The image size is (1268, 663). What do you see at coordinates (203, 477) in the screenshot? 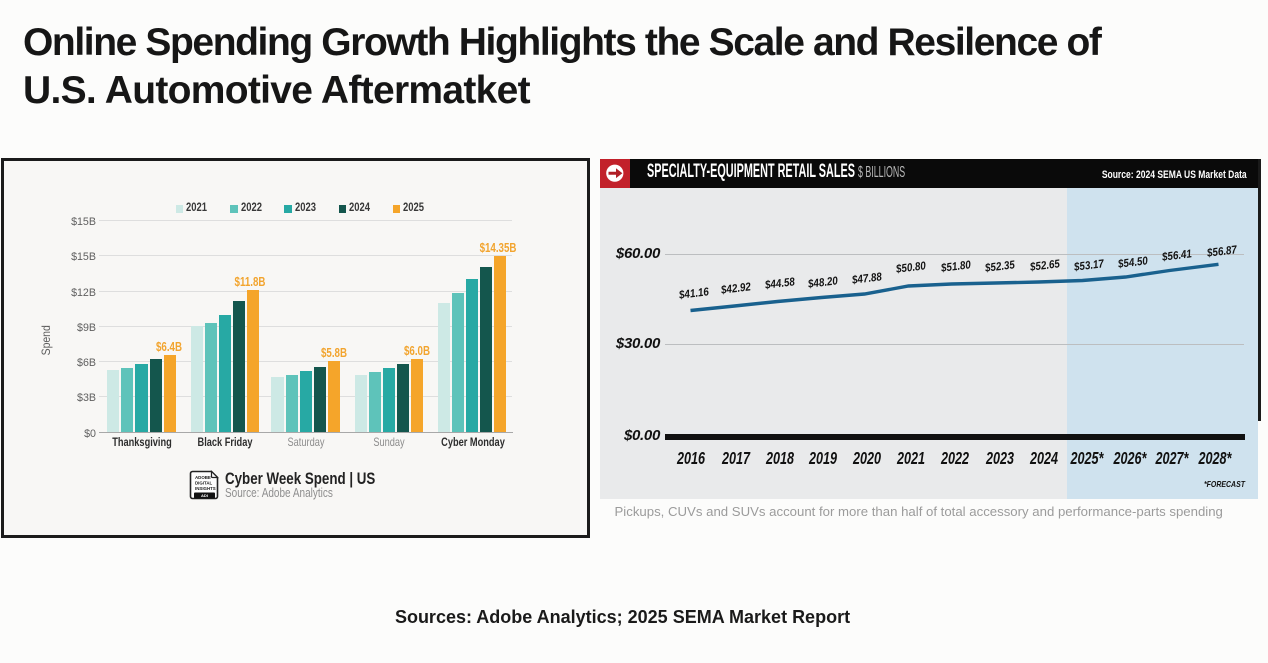
I see `svg-text: ADOBE` at bounding box center [203, 477].